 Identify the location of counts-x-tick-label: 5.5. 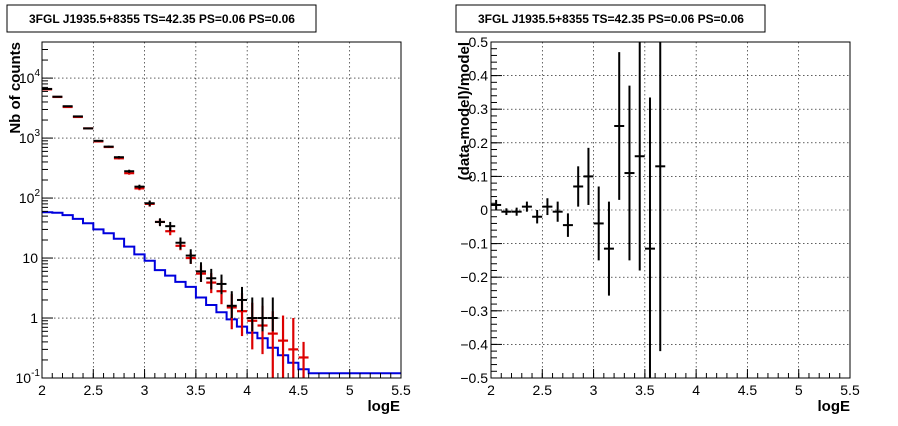
(401, 390).